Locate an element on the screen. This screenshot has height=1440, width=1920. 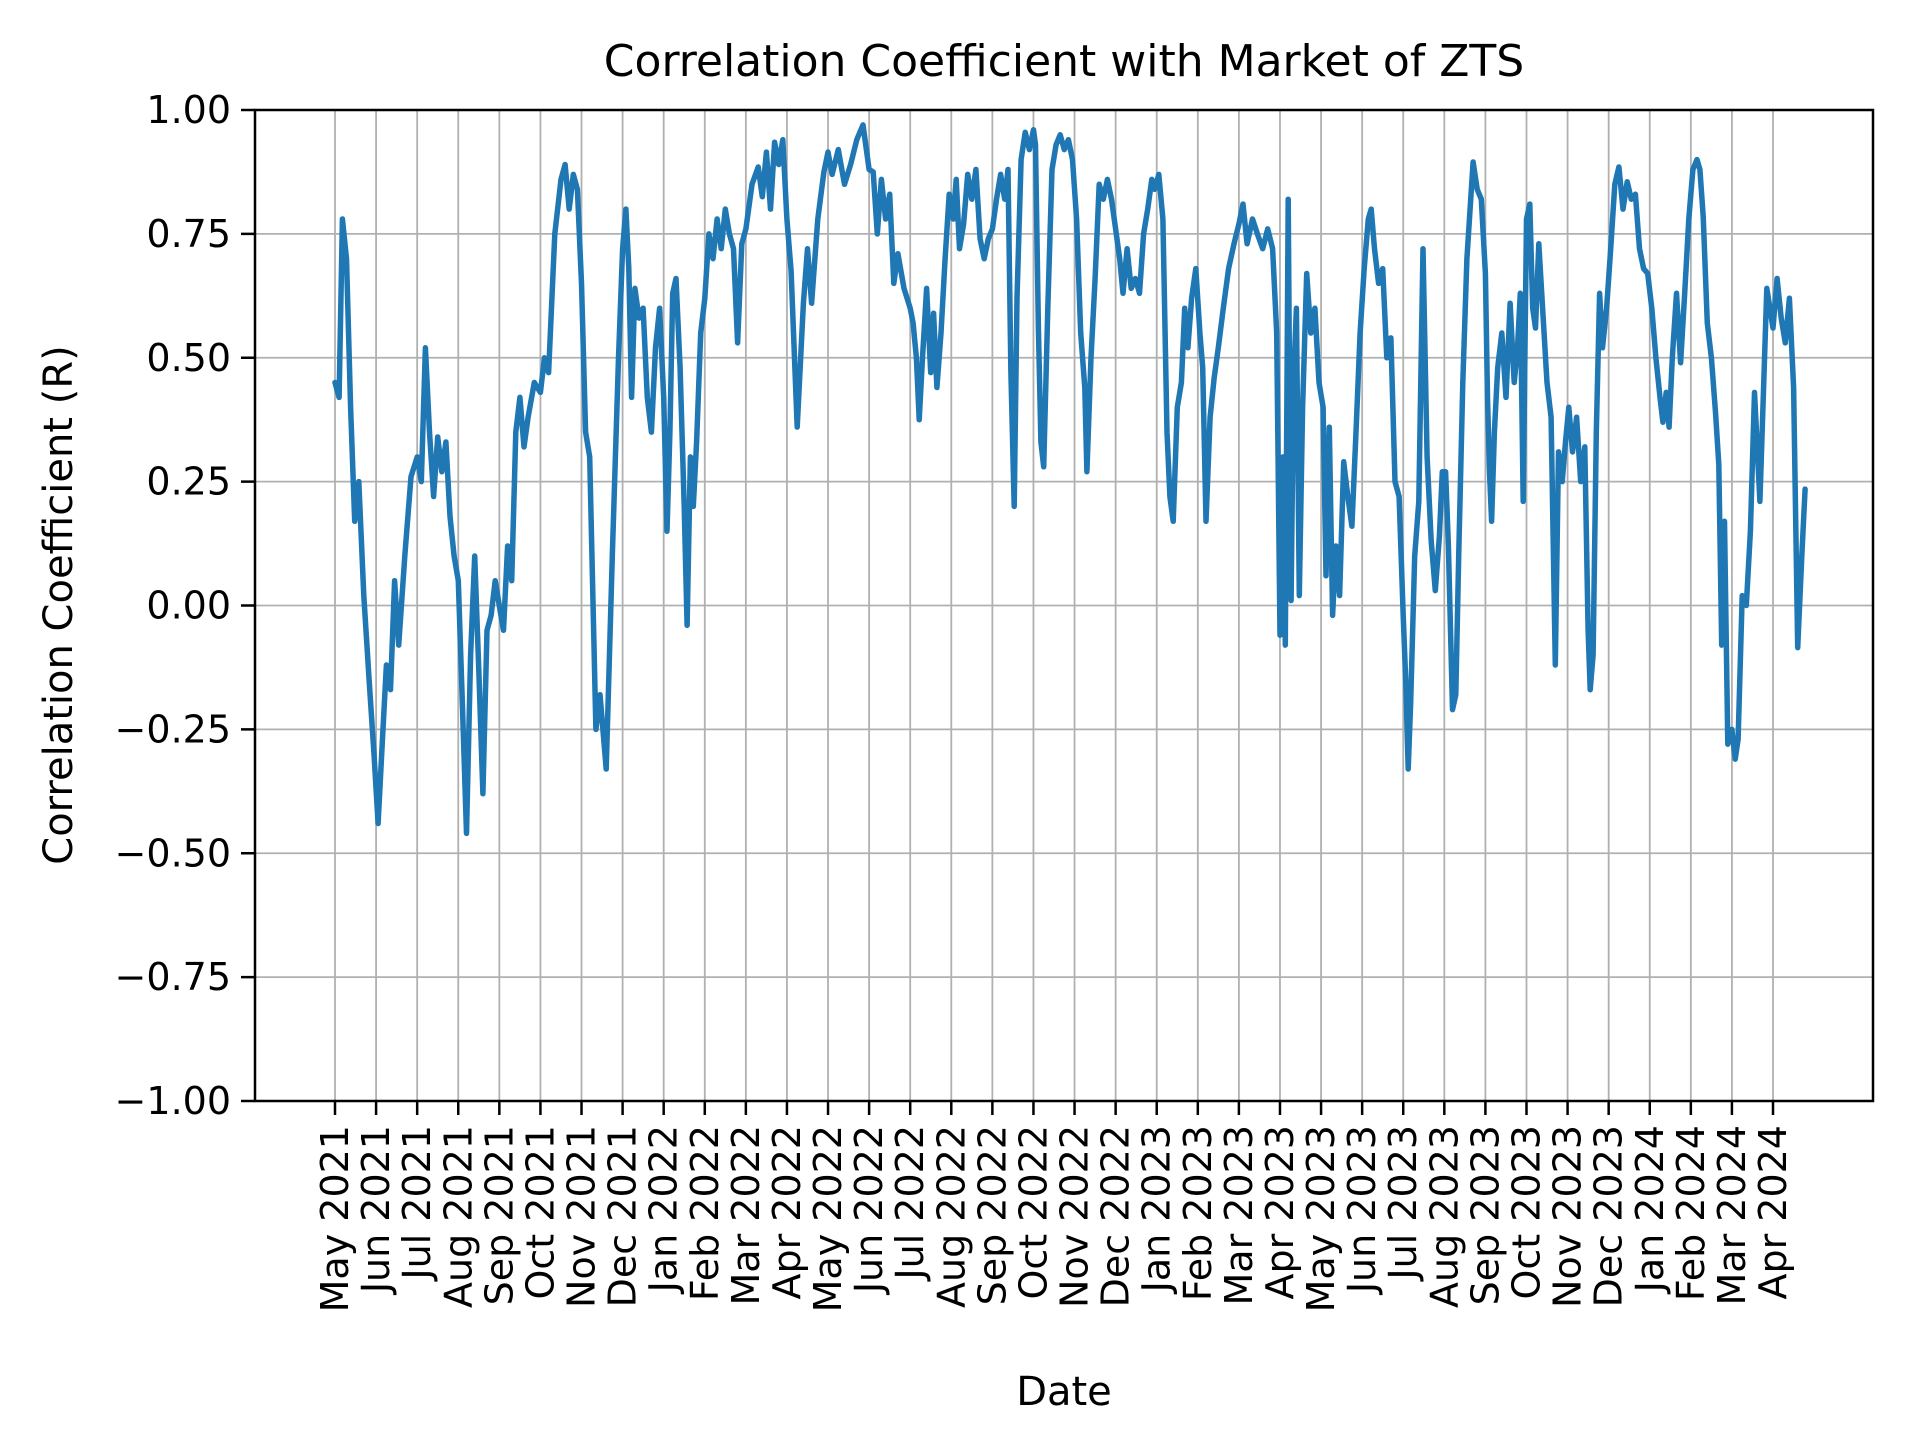
x-tick-label: Mar 2022 is located at coordinates (746, 1215).